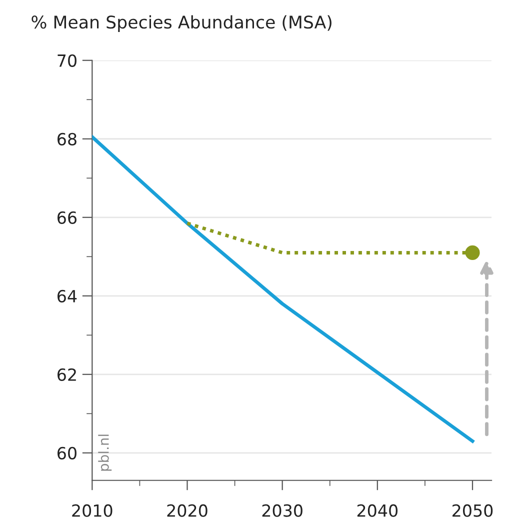 This screenshot has width=512, height=525. What do you see at coordinates (67, 139) in the screenshot?
I see `y-tick-label: 68` at bounding box center [67, 139].